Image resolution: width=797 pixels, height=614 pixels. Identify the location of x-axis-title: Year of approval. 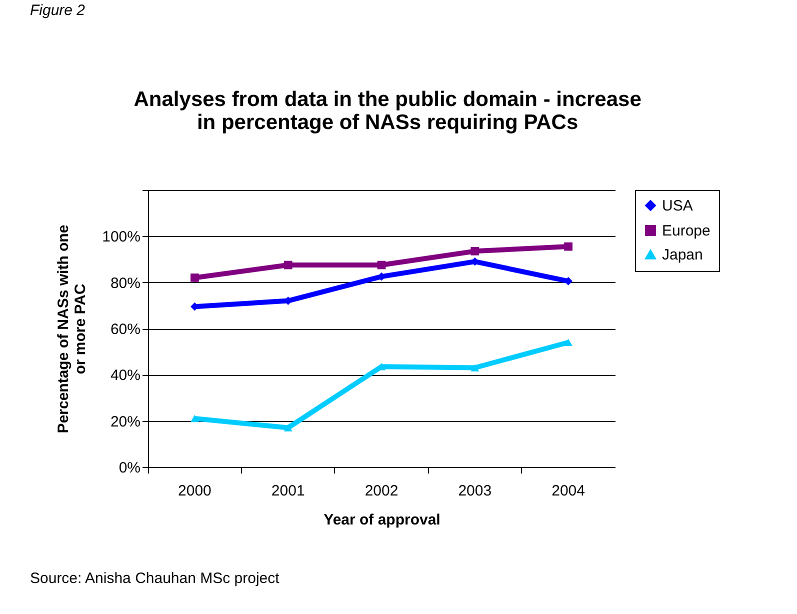
(382, 520).